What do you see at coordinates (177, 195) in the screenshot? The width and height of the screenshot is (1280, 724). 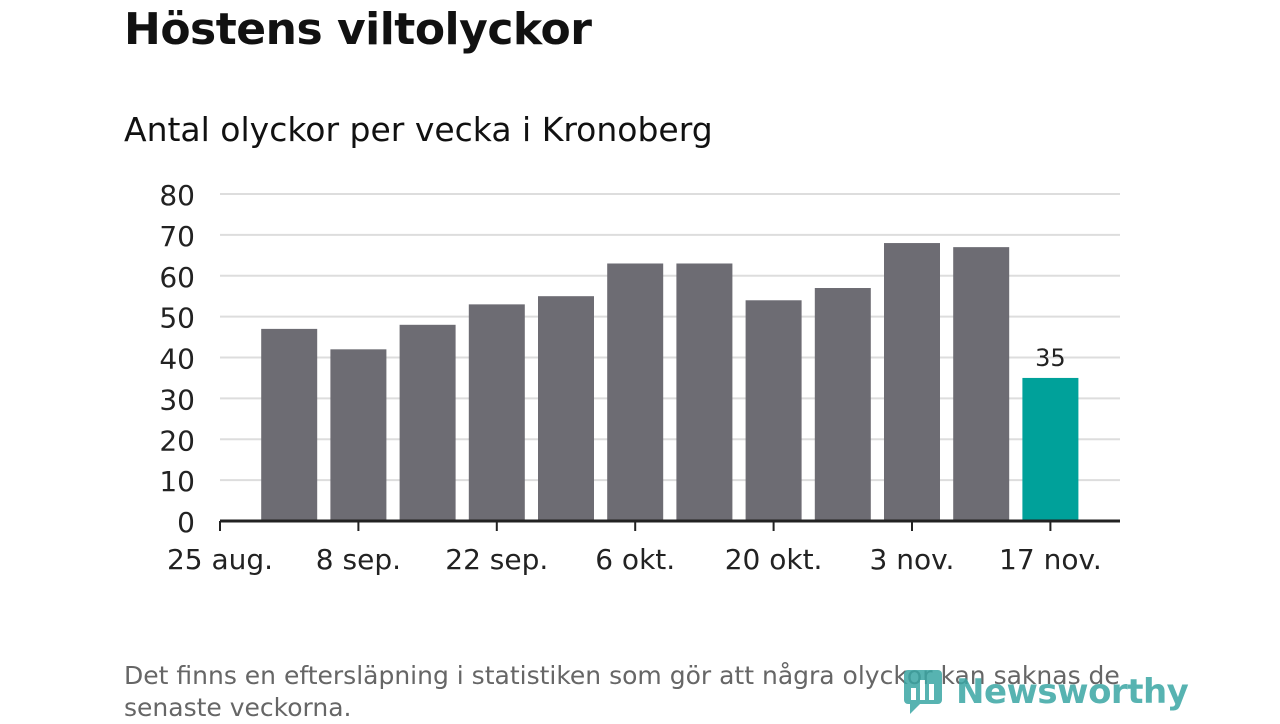 I see `y-tick-label: 80` at bounding box center [177, 195].